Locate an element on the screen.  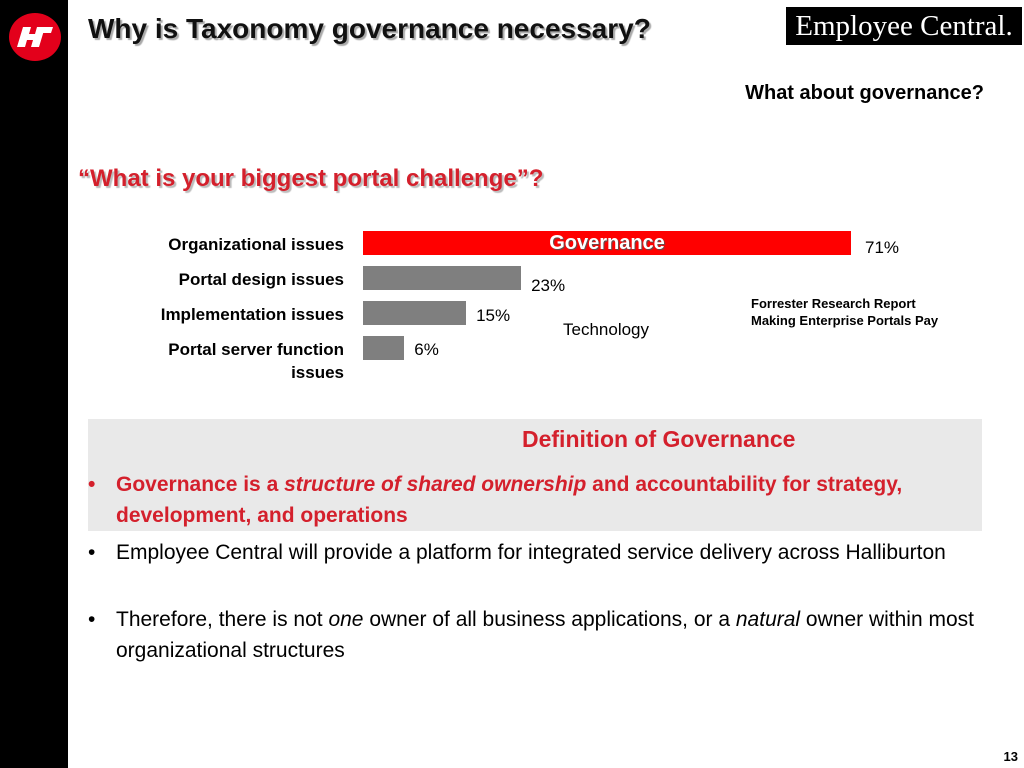
subtitle: What about governance? is located at coordinates (864, 93).